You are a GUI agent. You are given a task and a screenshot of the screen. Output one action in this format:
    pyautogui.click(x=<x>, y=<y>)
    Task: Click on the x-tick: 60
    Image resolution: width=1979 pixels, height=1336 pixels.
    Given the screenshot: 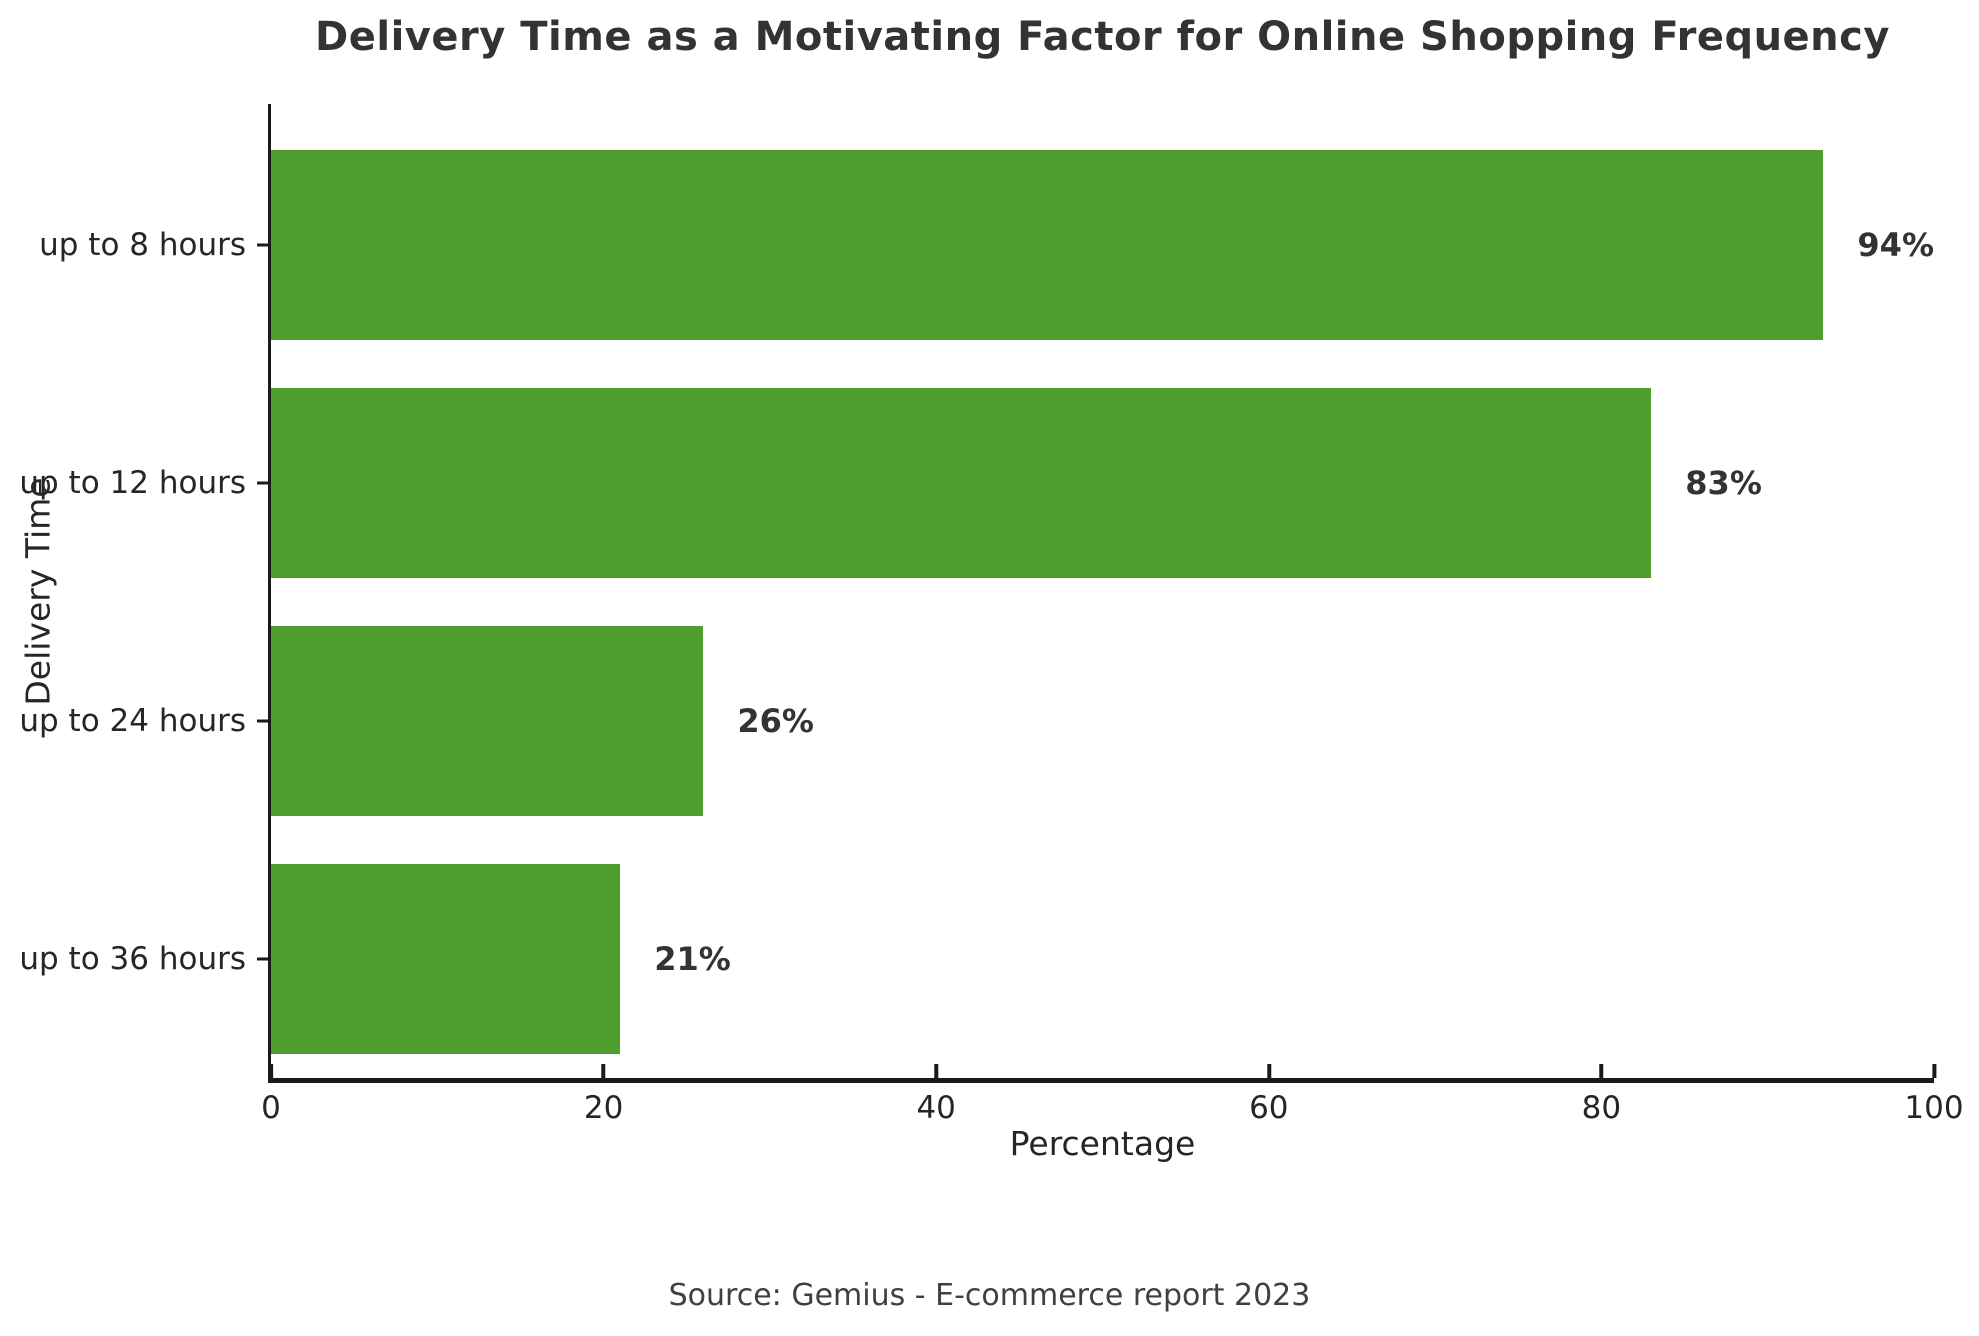 What is the action you would take?
    pyautogui.click(x=1269, y=1095)
    